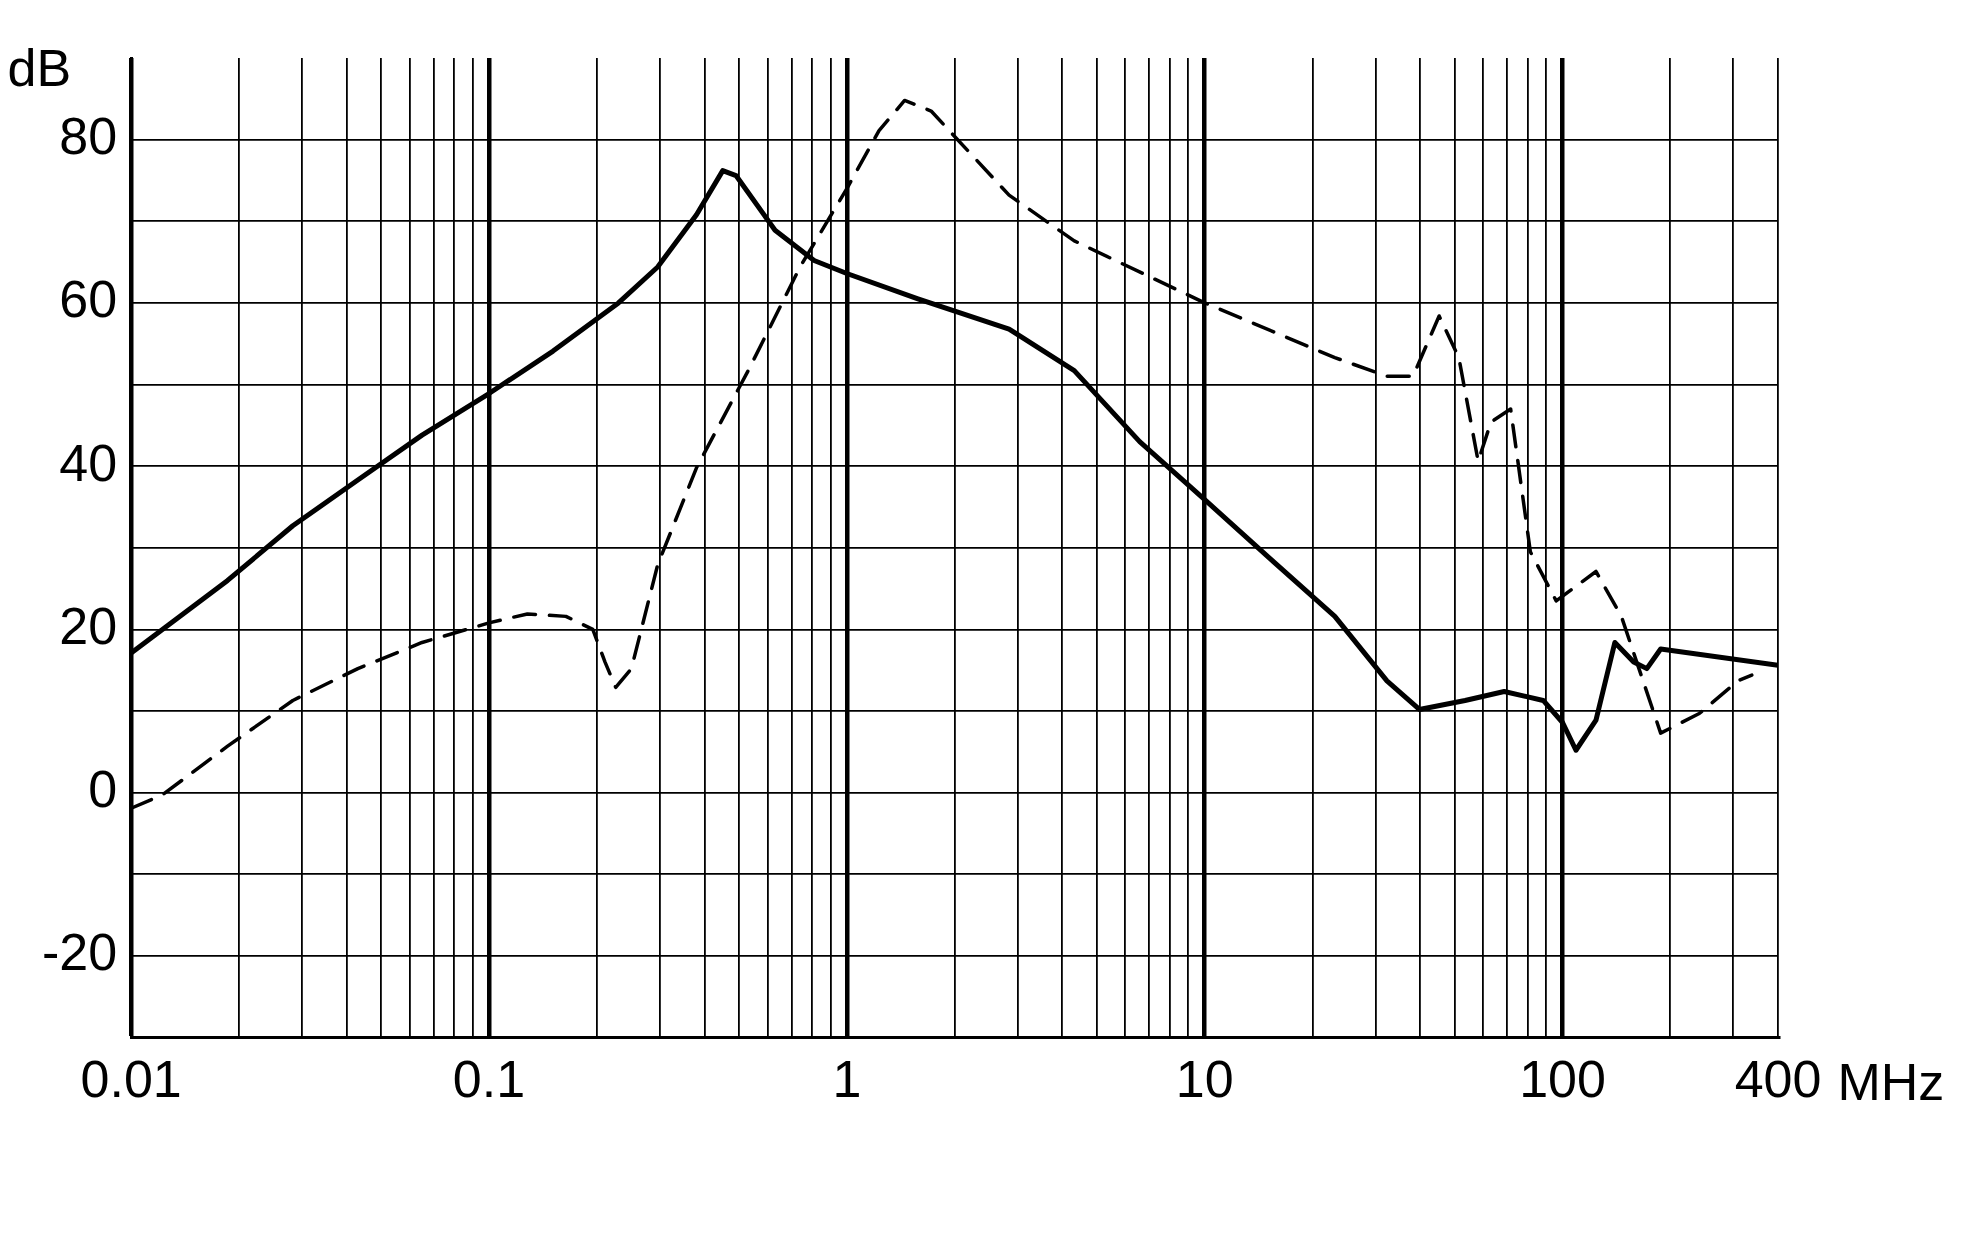 The width and height of the screenshot is (1979, 1250). Describe the element at coordinates (1204, 1079) in the screenshot. I see `x-tick-label: 10` at that location.